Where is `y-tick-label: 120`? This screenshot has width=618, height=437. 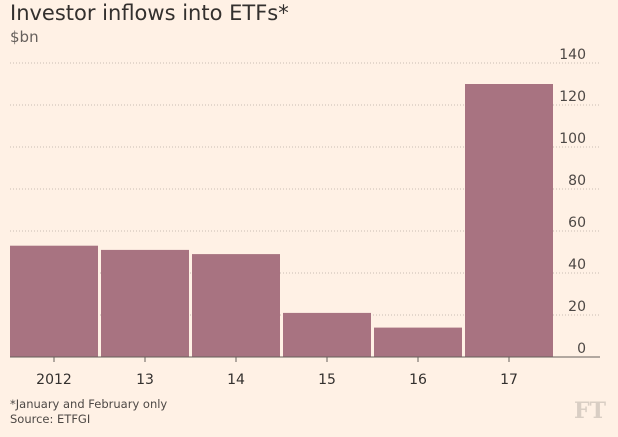
y-tick-label: 120 is located at coordinates (572, 97).